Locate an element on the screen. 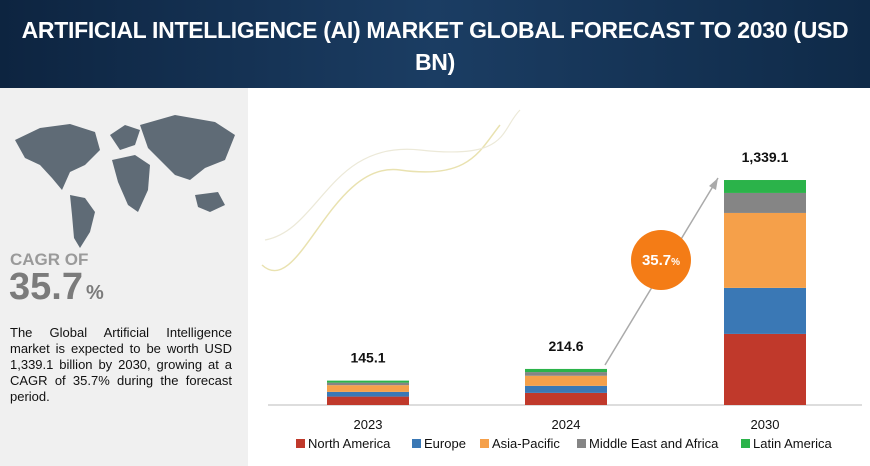  x-tick-label: 2024 is located at coordinates (566, 424).